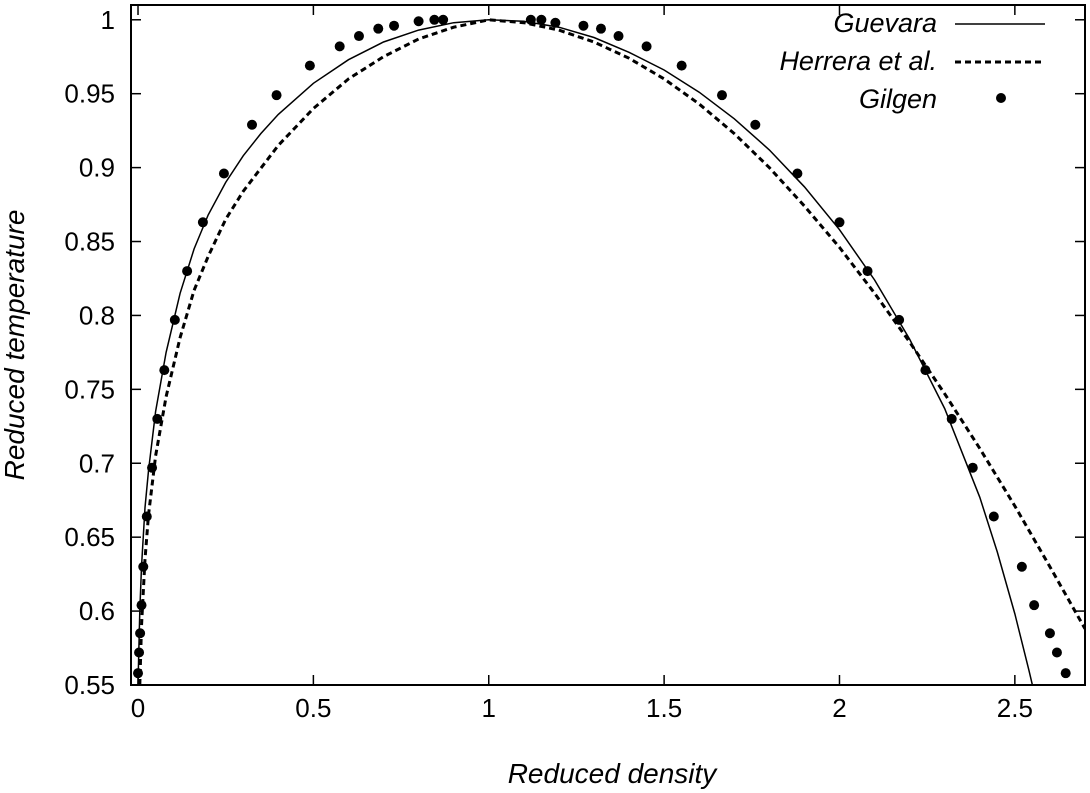  Describe the element at coordinates (89, 242) in the screenshot. I see `y-tick-label: 0.85` at that location.